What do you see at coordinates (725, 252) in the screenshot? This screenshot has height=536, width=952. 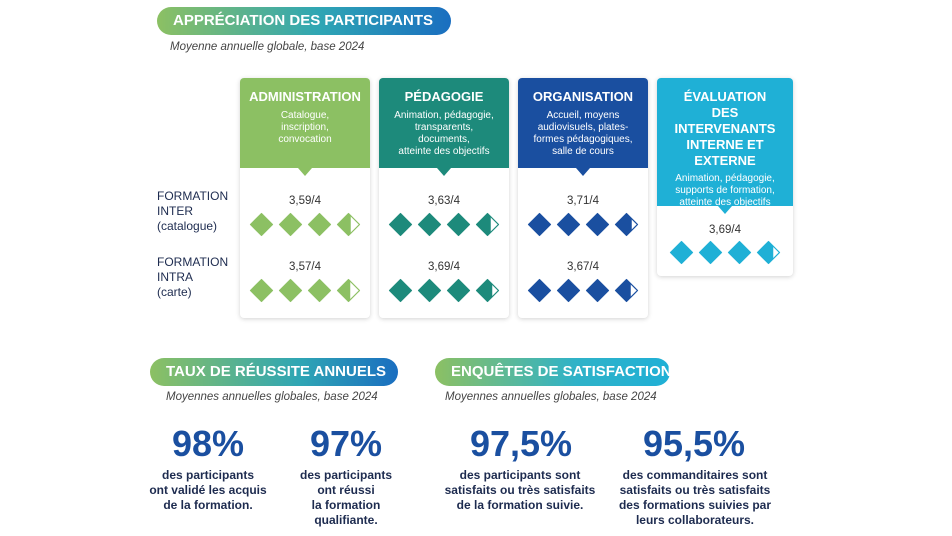 I see `rating-diamonds-intervenants` at bounding box center [725, 252].